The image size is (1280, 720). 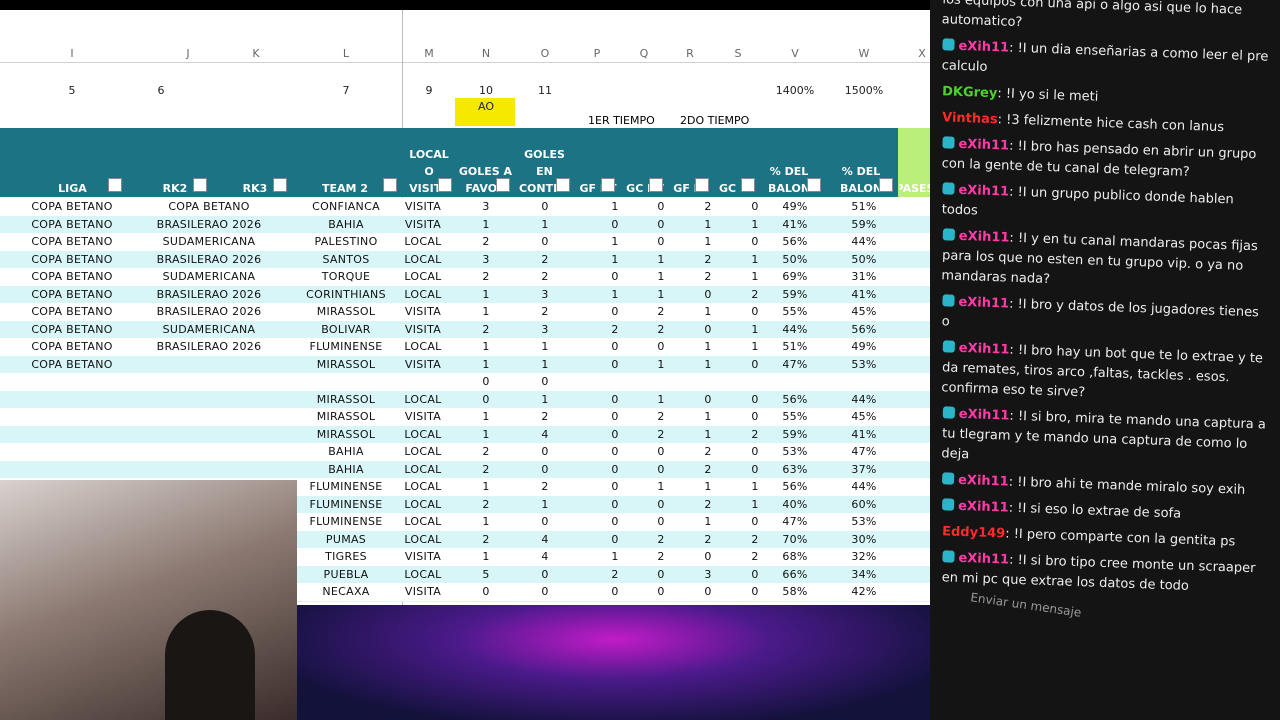 What do you see at coordinates (969, 119) in the screenshot?
I see `chat-user: Vinthas` at bounding box center [969, 119].